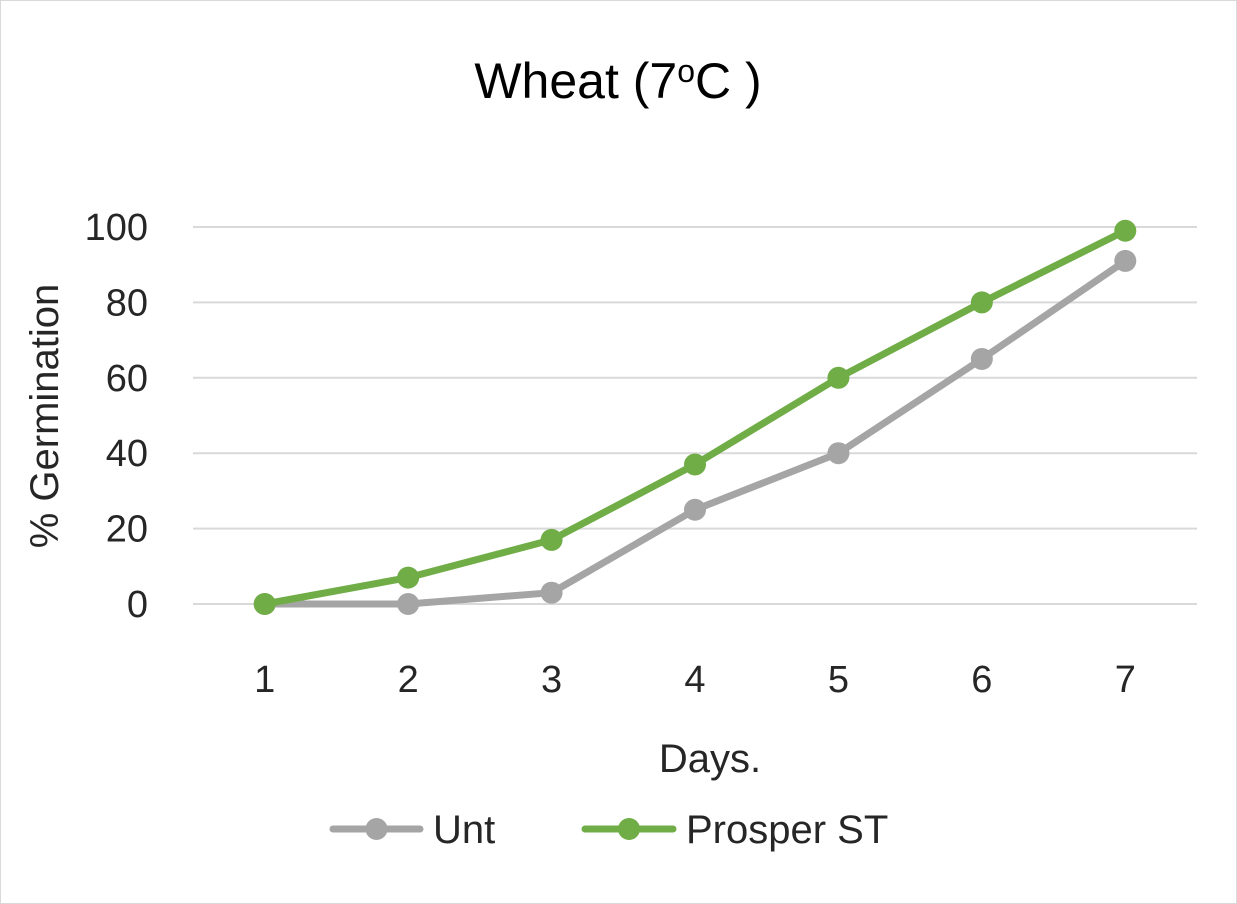 This screenshot has height=904, width=1237. I want to click on x-tick-label: 5, so click(838, 680).